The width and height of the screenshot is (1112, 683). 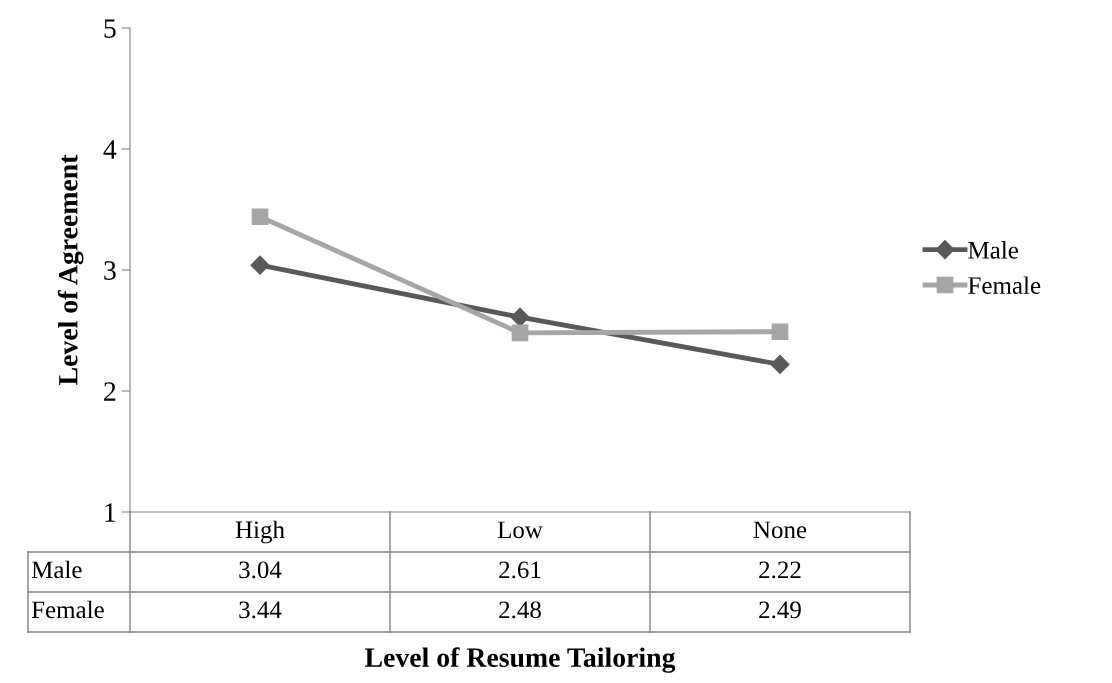 What do you see at coordinates (520, 570) in the screenshot?
I see `data-label: 2.61` at bounding box center [520, 570].